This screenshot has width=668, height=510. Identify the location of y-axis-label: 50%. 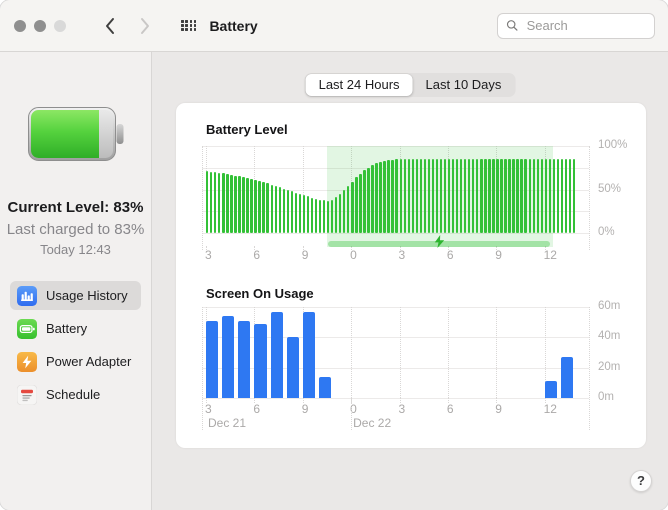
(610, 188).